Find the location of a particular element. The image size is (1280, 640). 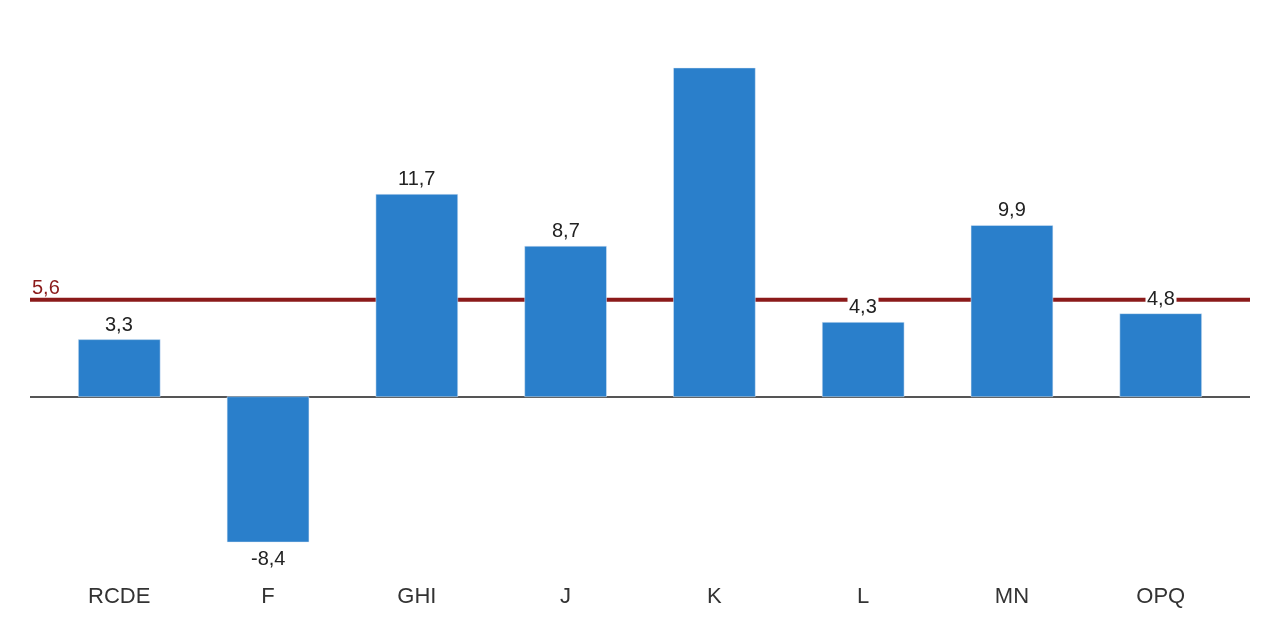

x-tick-label: F is located at coordinates (268, 595).